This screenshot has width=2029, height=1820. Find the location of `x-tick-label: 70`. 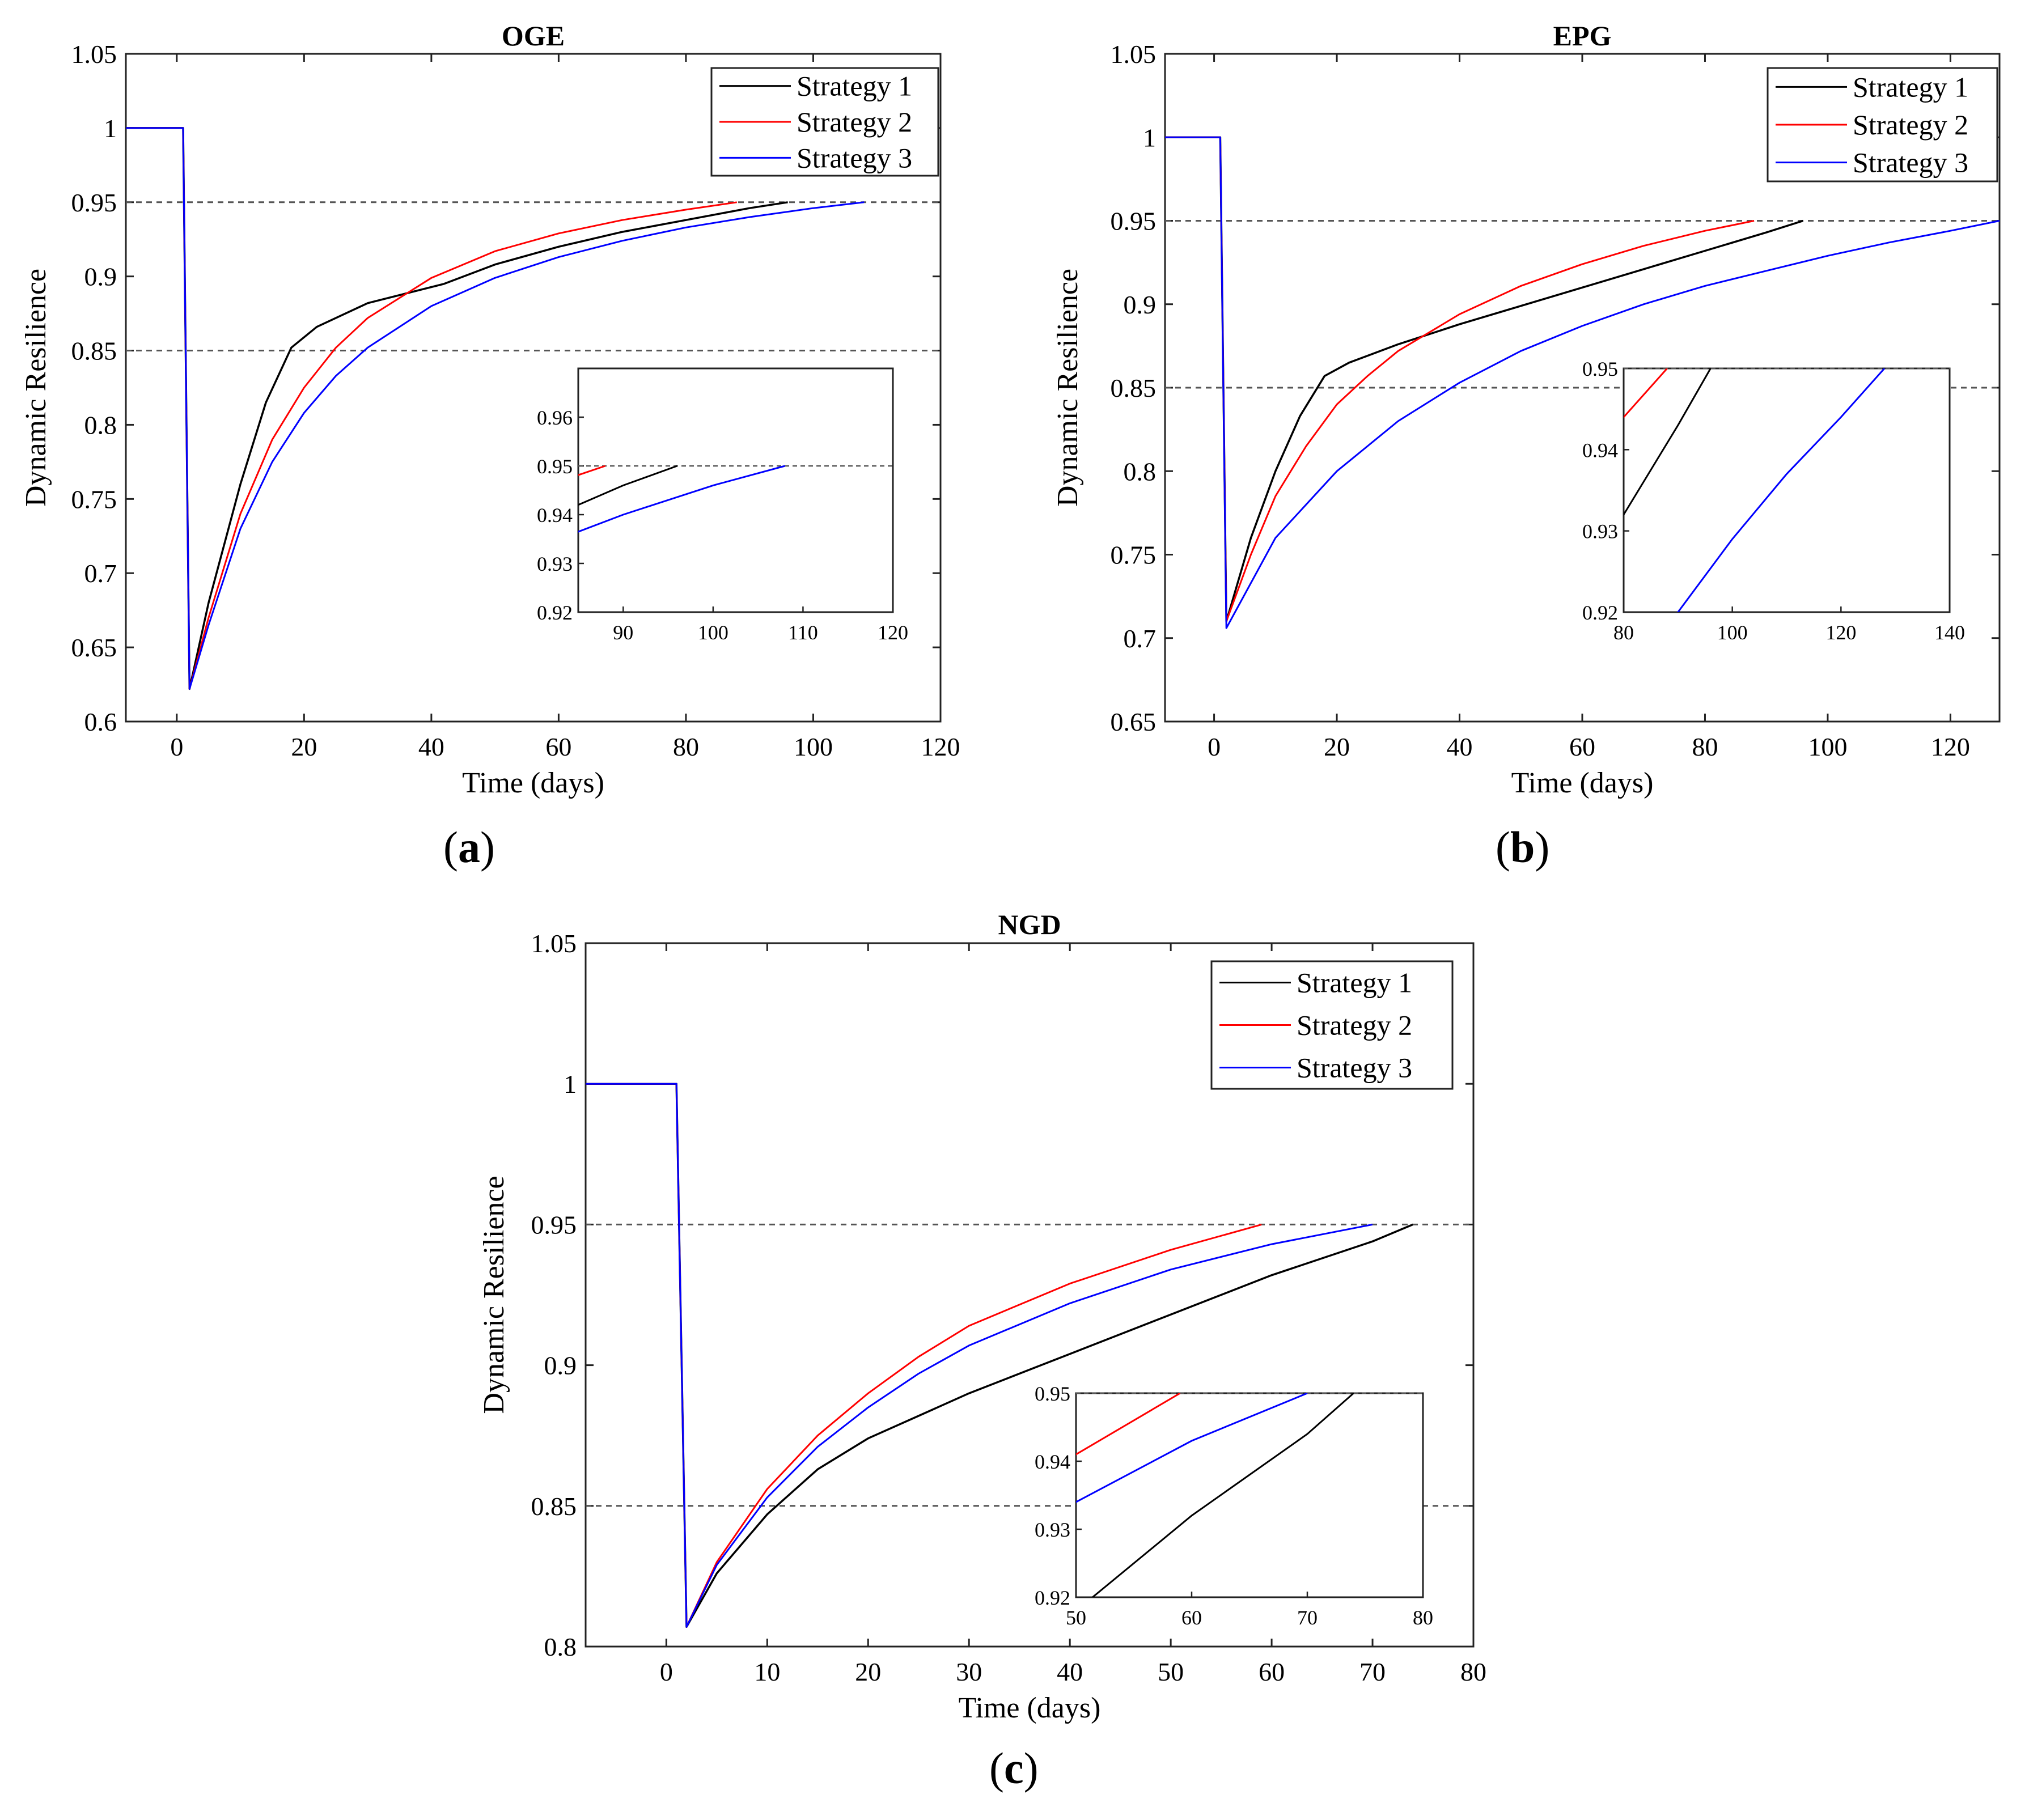

x-tick-label: 70 is located at coordinates (1373, 1671).